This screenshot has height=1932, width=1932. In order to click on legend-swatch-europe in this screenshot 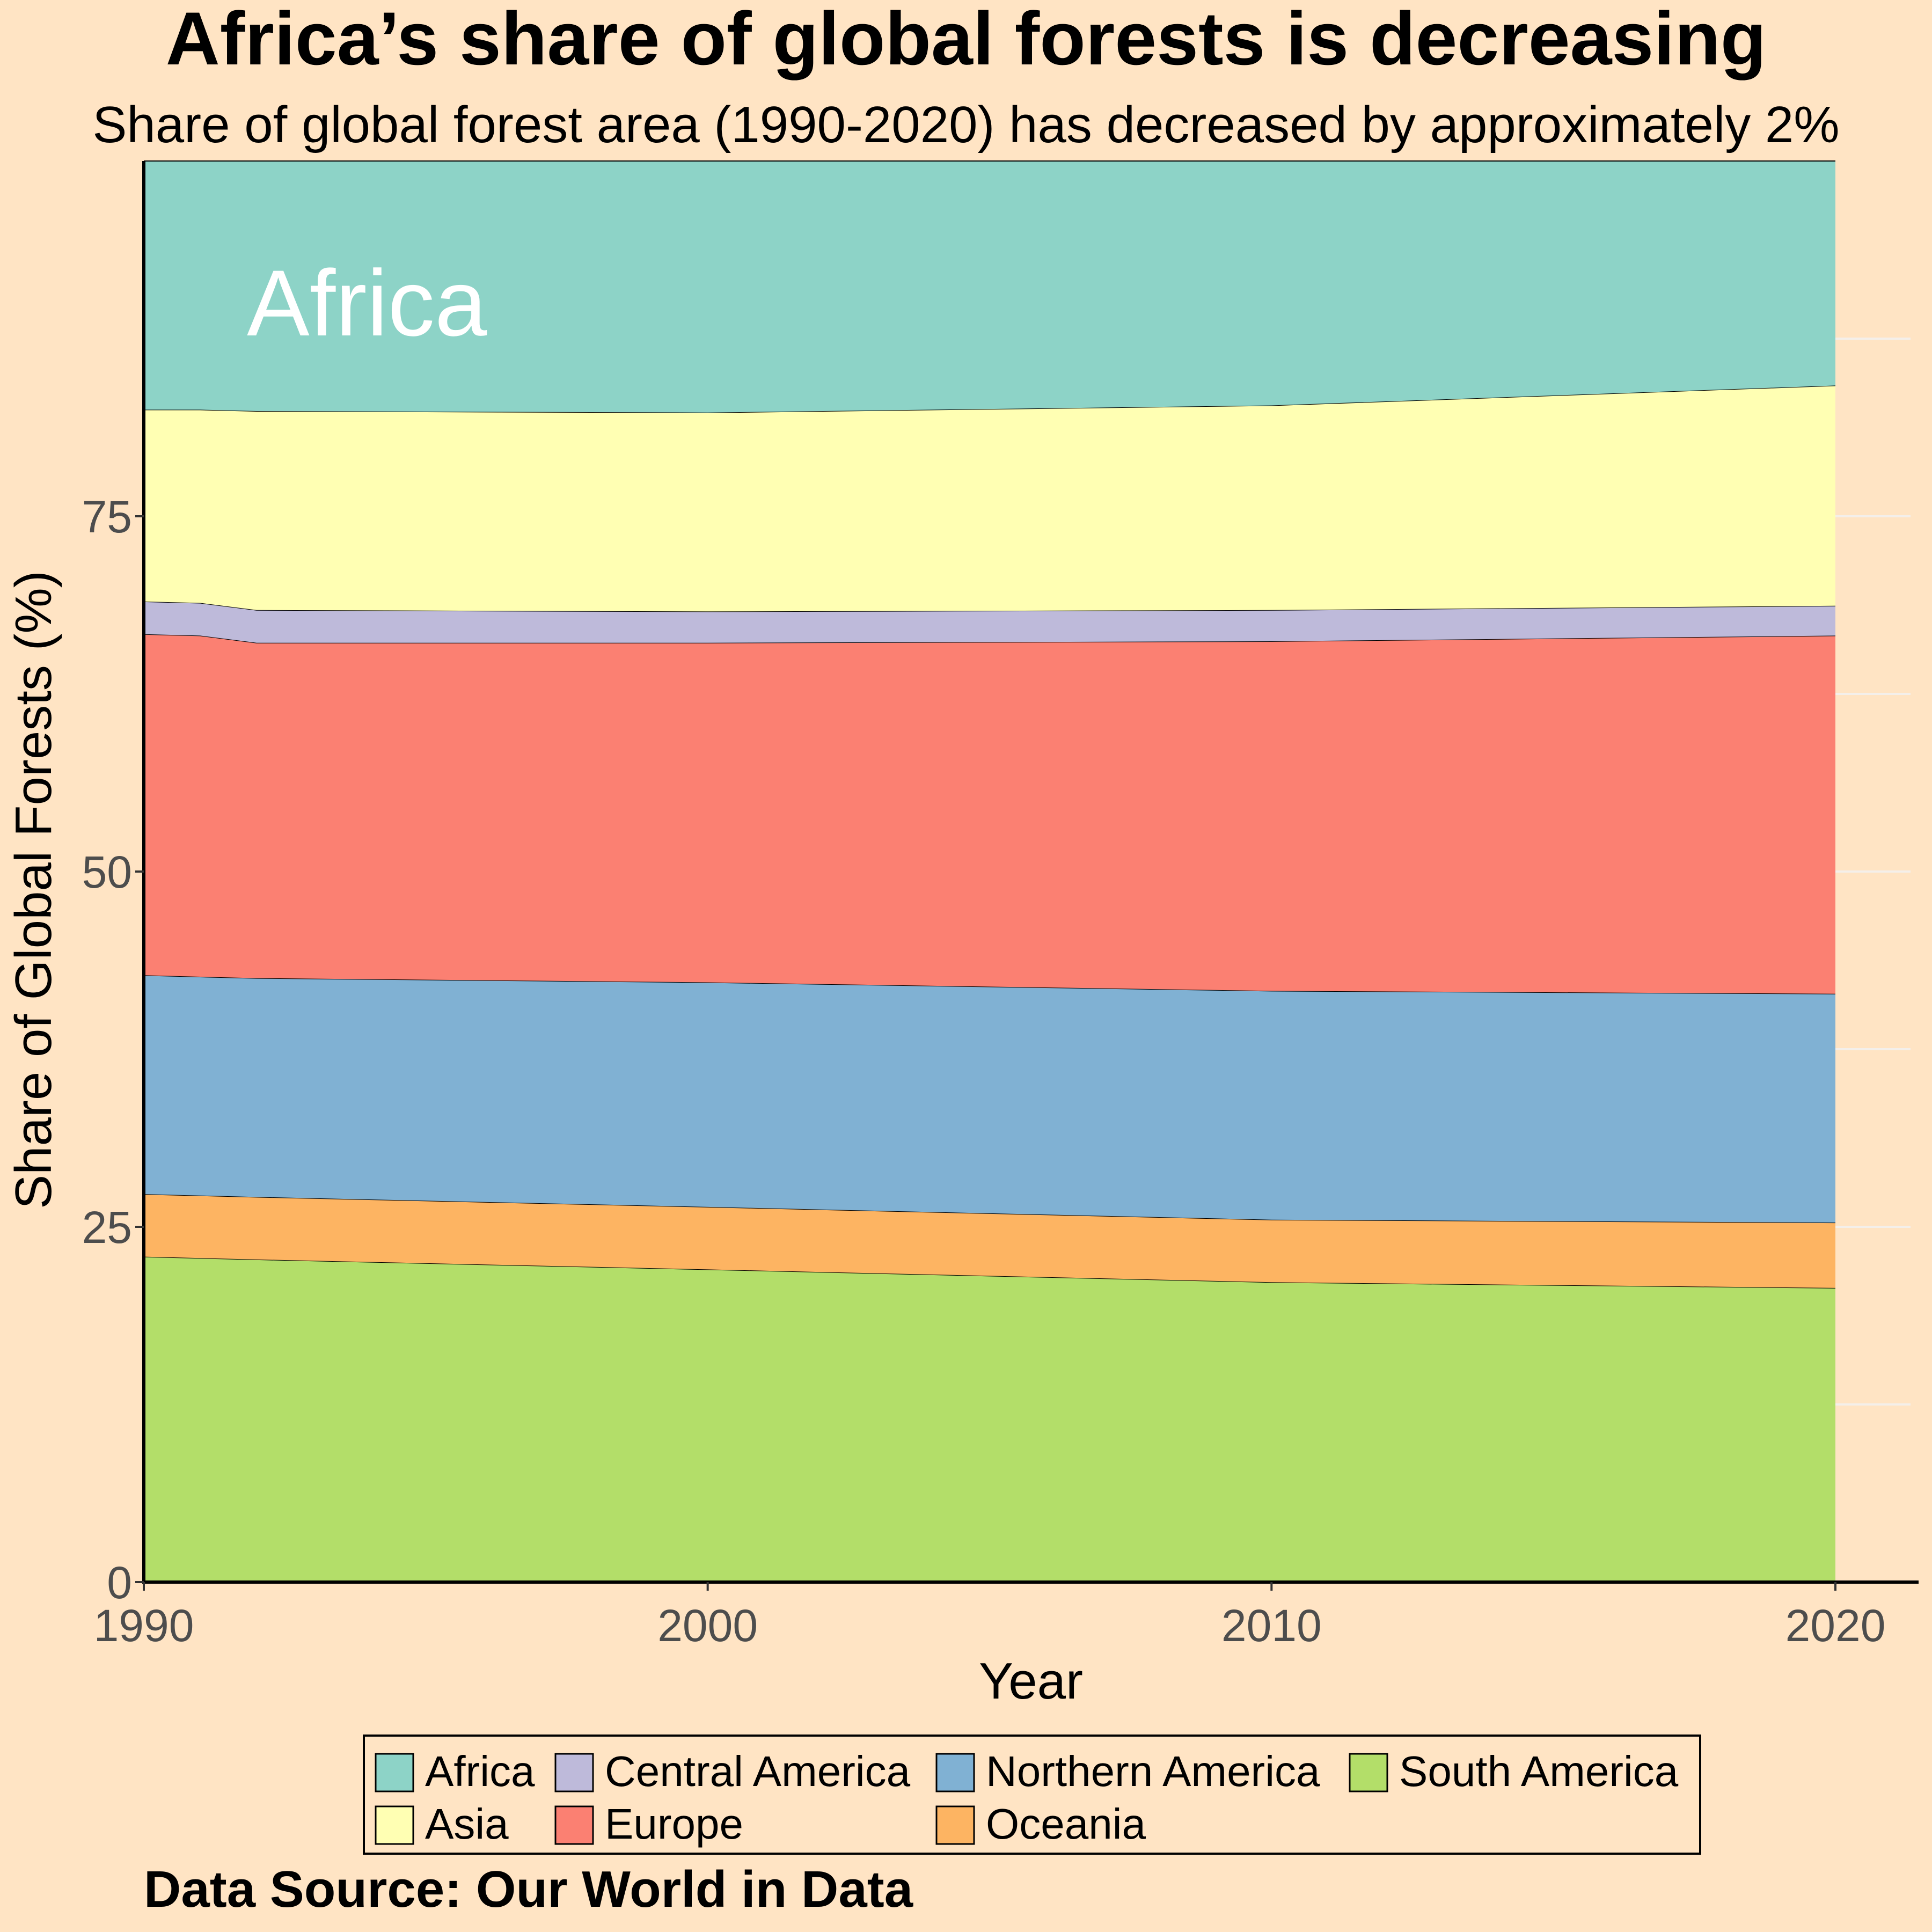, I will do `click(574, 1825)`.